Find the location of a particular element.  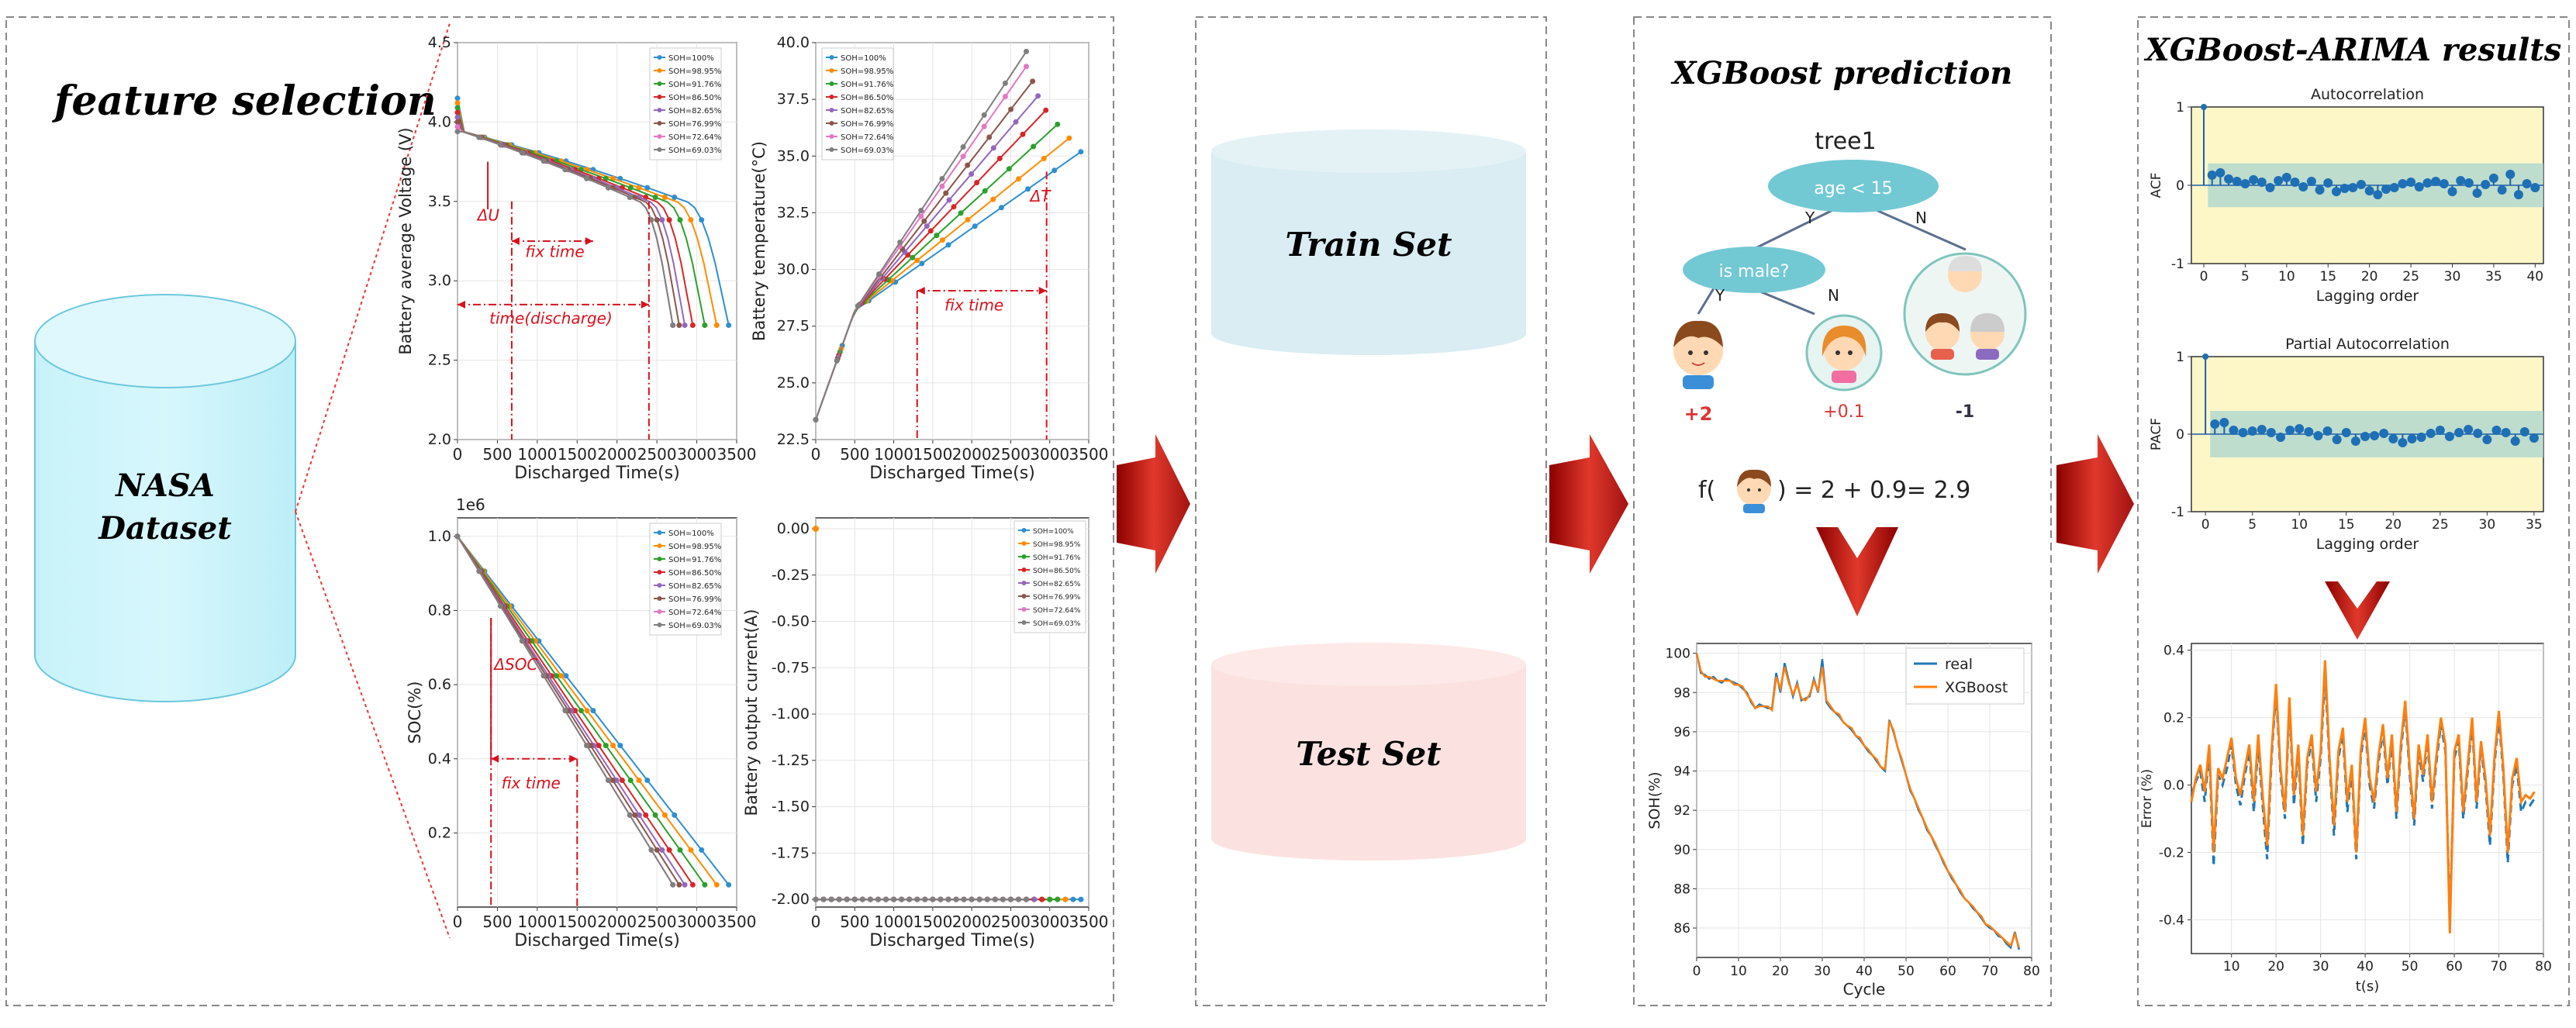

soc-legend-label: SOH=72.64% is located at coordinates (695, 613).